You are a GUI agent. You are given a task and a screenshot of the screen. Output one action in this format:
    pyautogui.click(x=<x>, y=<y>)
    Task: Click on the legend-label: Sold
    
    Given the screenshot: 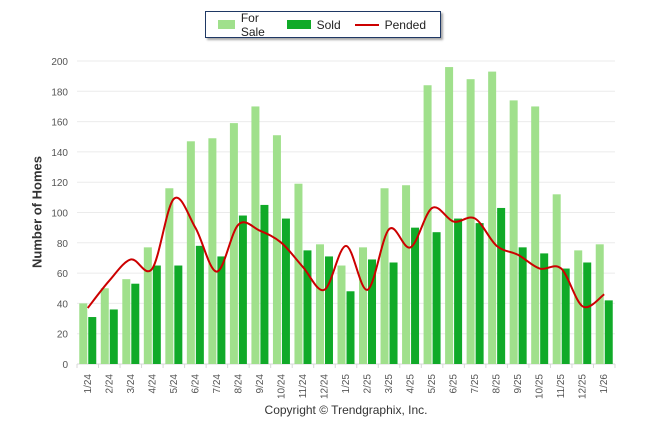 What is the action you would take?
    pyautogui.click(x=328, y=24)
    